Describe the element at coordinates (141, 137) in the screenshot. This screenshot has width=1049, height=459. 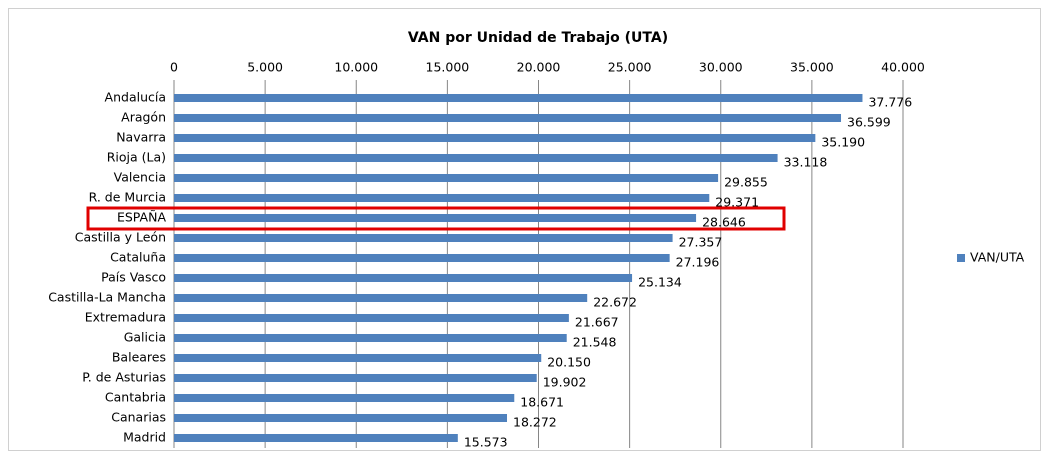
I see `y-tick-label: Navarra` at that location.